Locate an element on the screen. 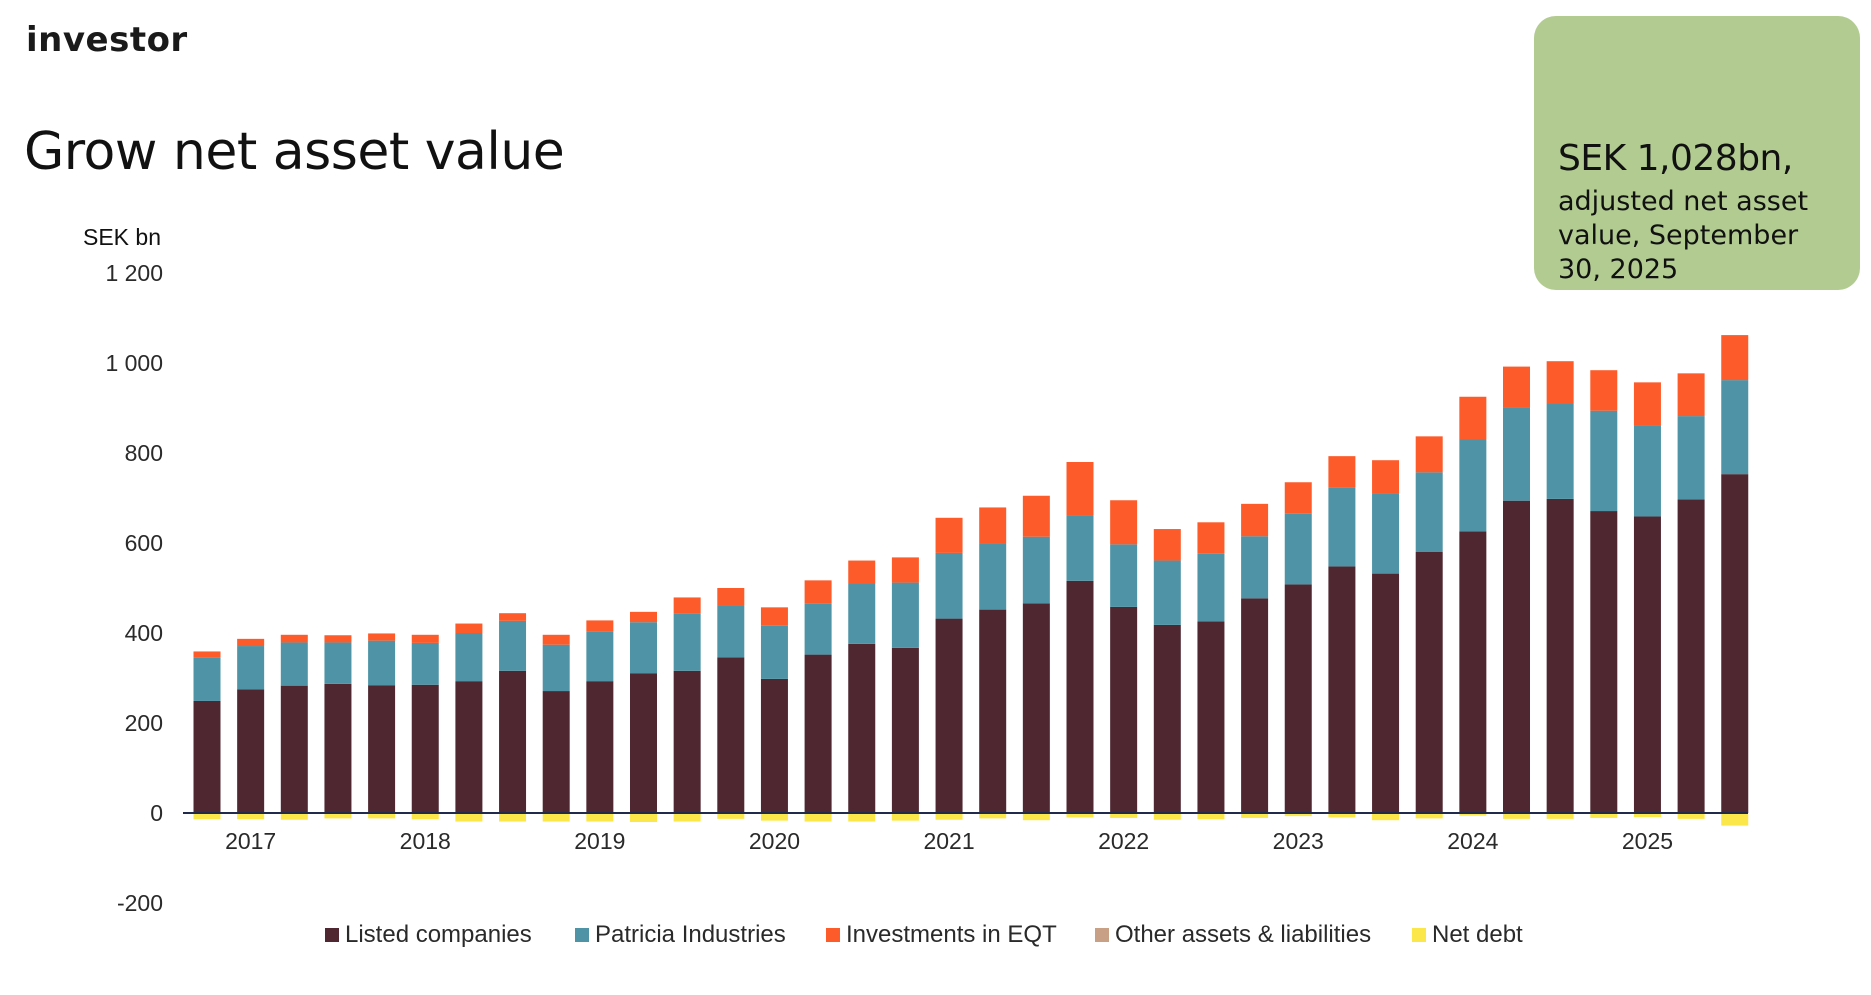 Image resolution: width=1871 pixels, height=995 pixels. y-axis-ticks: -200 0 200 400 600 800 1 000 1 200 is located at coordinates (134, 588).